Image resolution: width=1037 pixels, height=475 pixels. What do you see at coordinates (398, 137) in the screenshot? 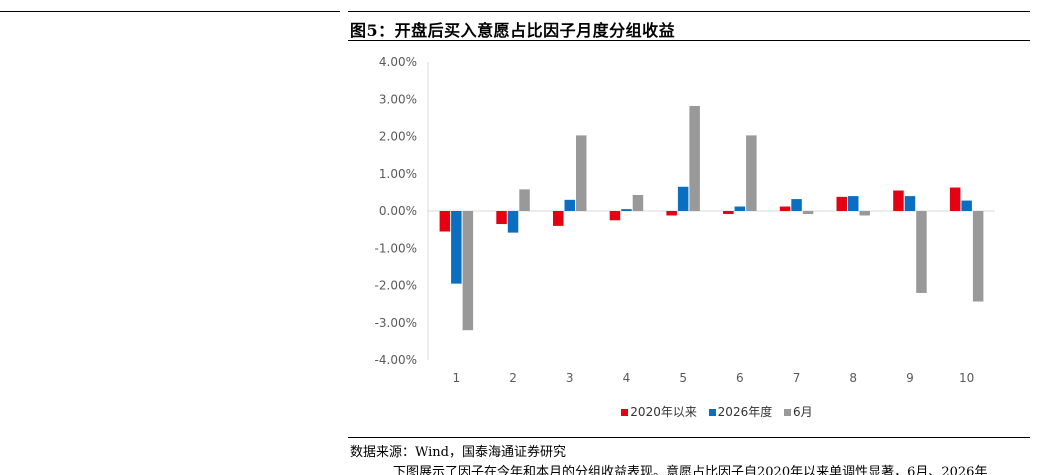
I see `y-tick-label: 2.00%` at bounding box center [398, 137].